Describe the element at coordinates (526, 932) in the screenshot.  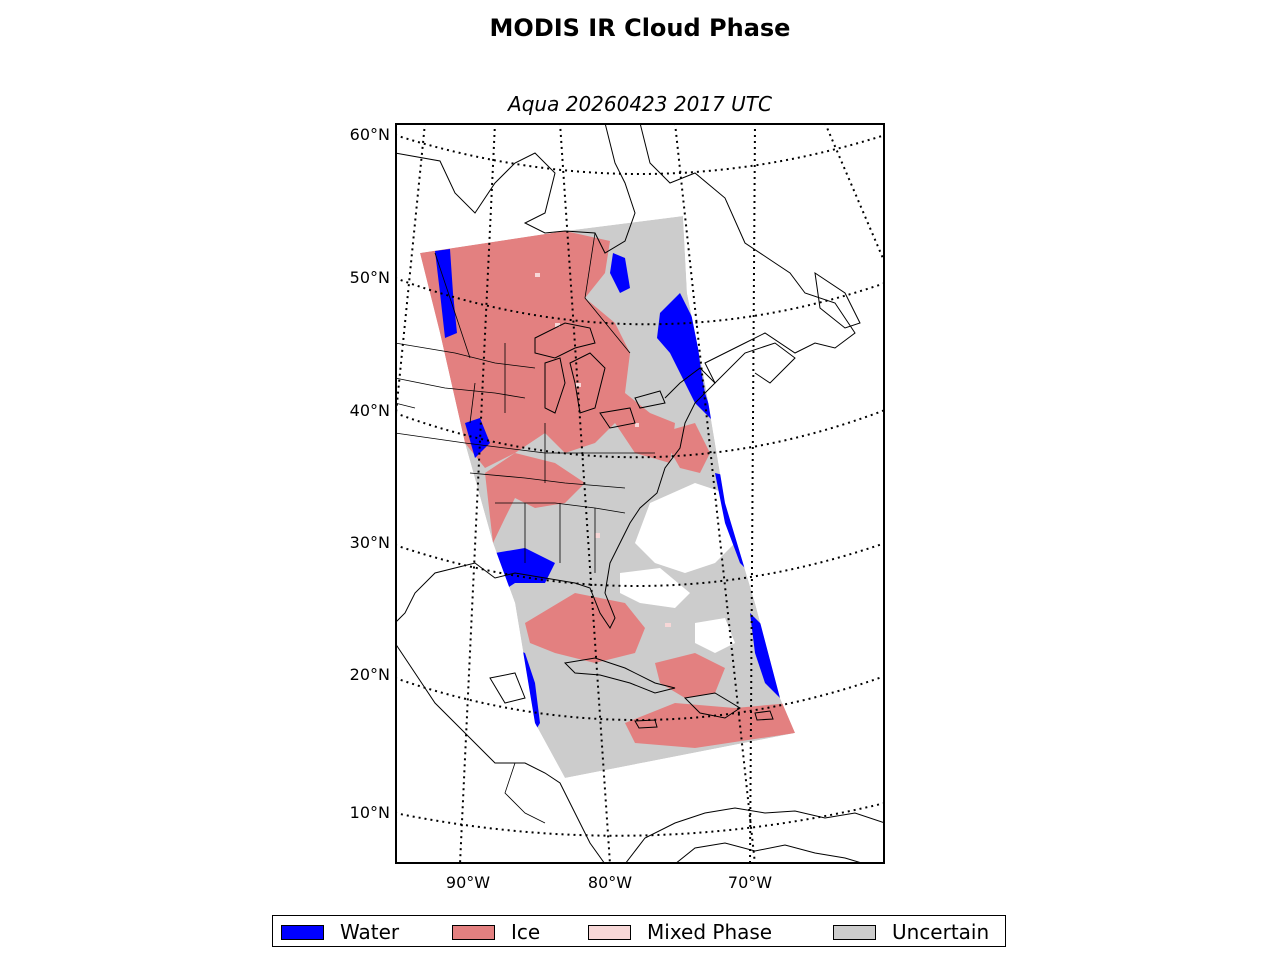
I see `legend-label-ice: Ice` at that location.